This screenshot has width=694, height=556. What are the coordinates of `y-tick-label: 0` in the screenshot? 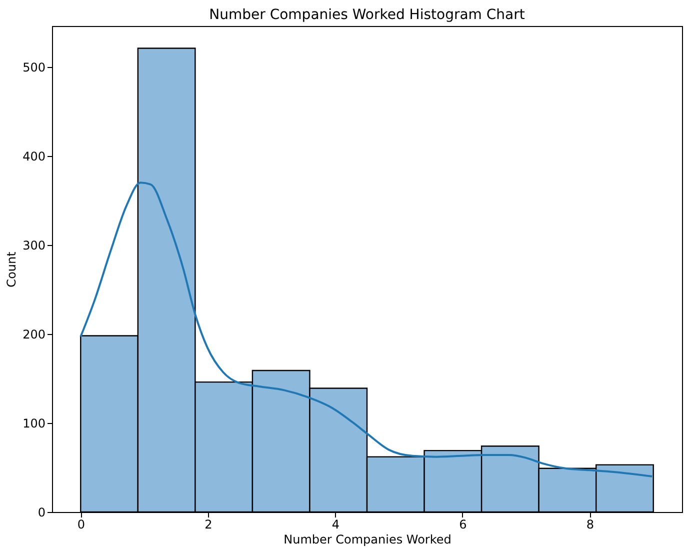 It's located at (42, 513).